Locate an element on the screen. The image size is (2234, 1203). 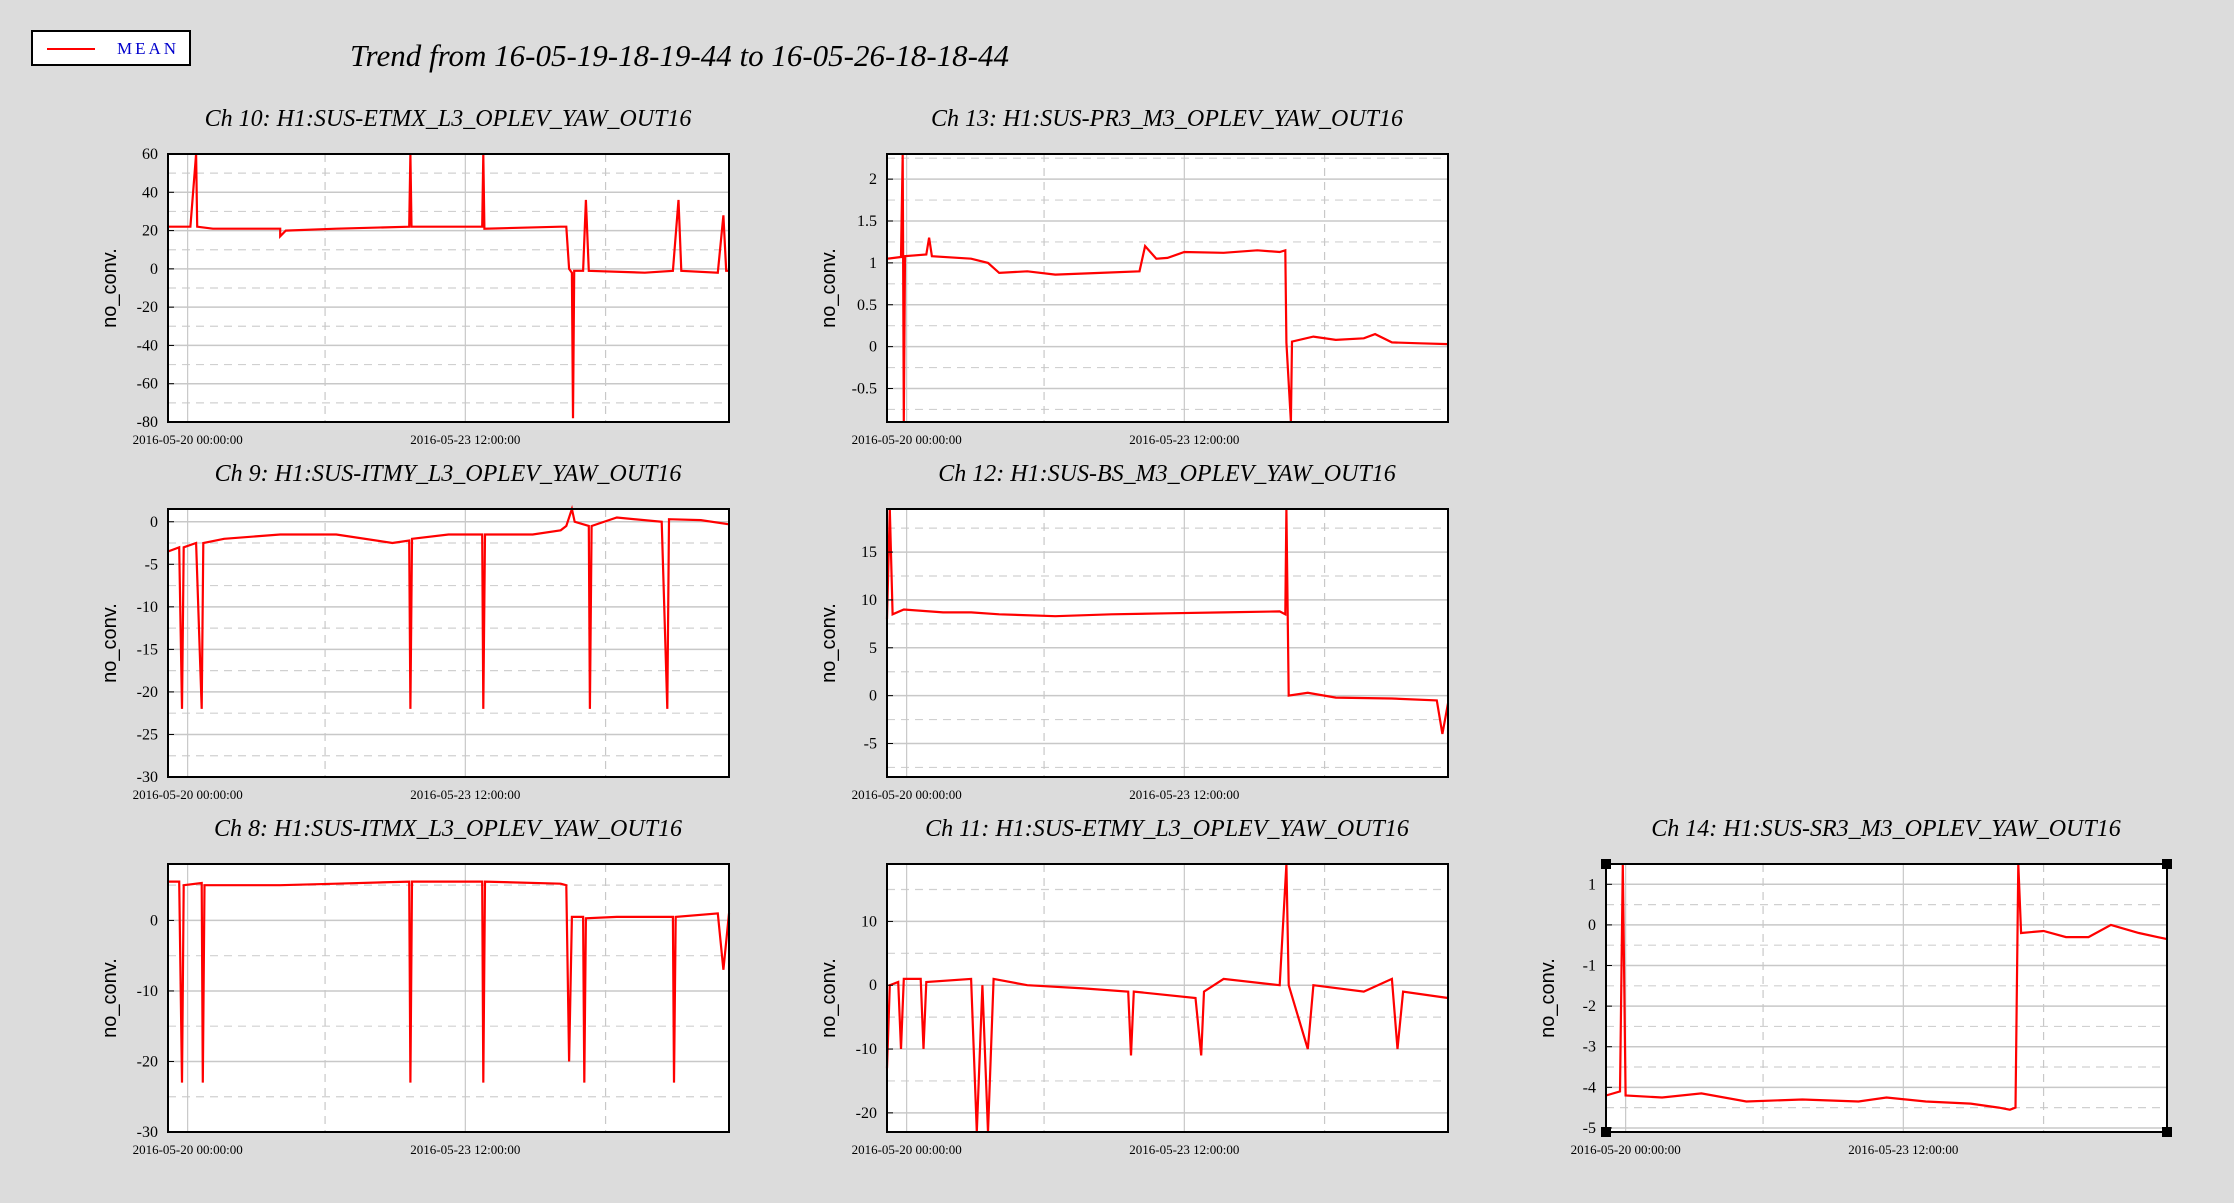
legend-swatch is located at coordinates (71, 49).